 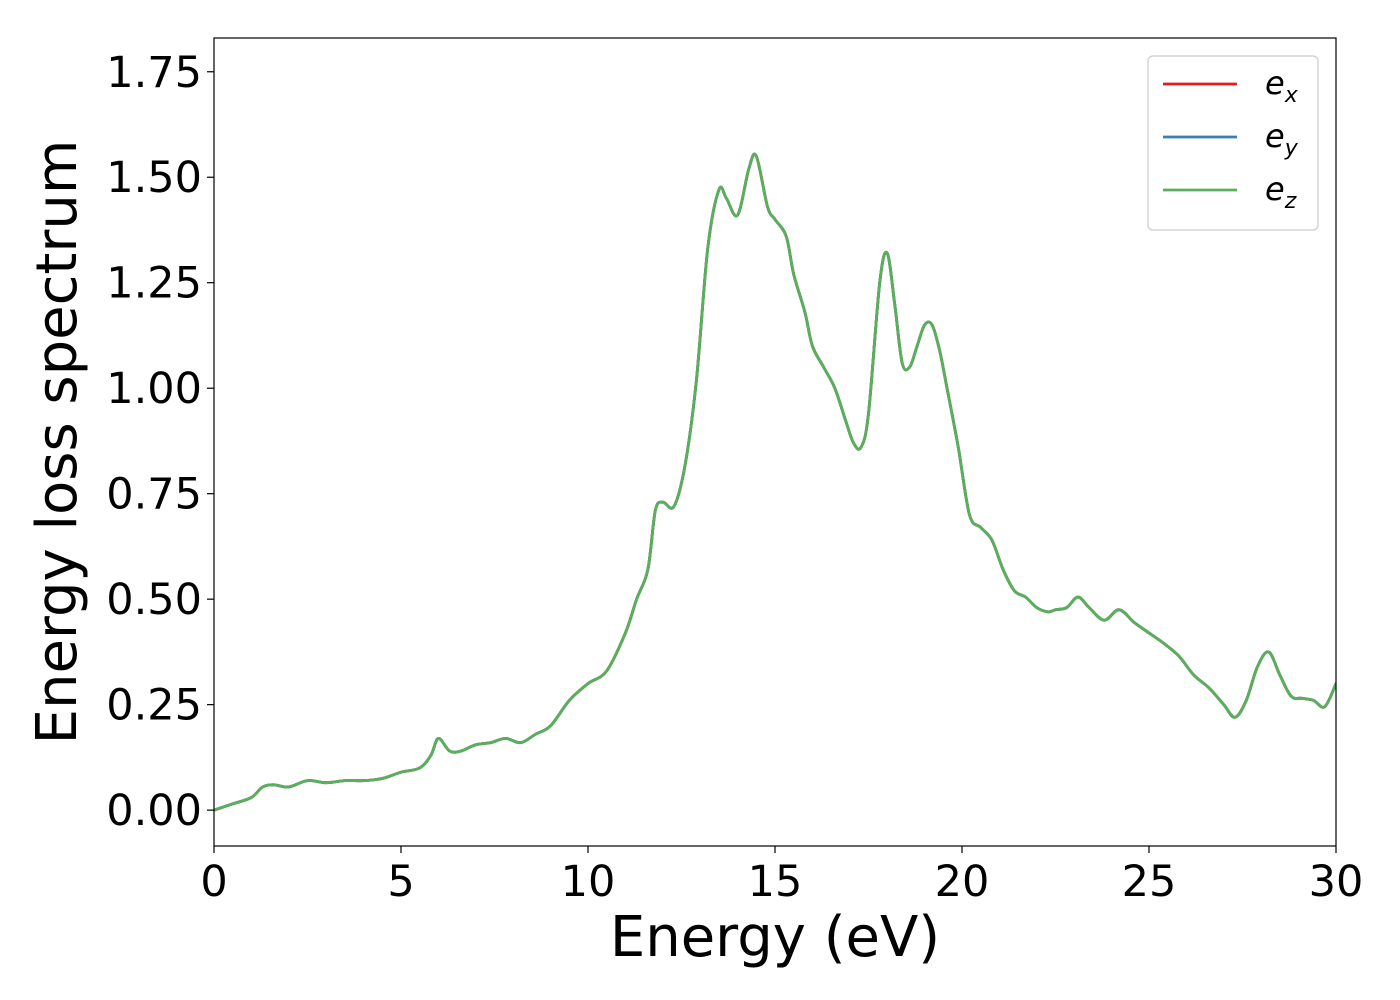 I want to click on x-axis-label: Energy (eV), so click(x=775, y=937).